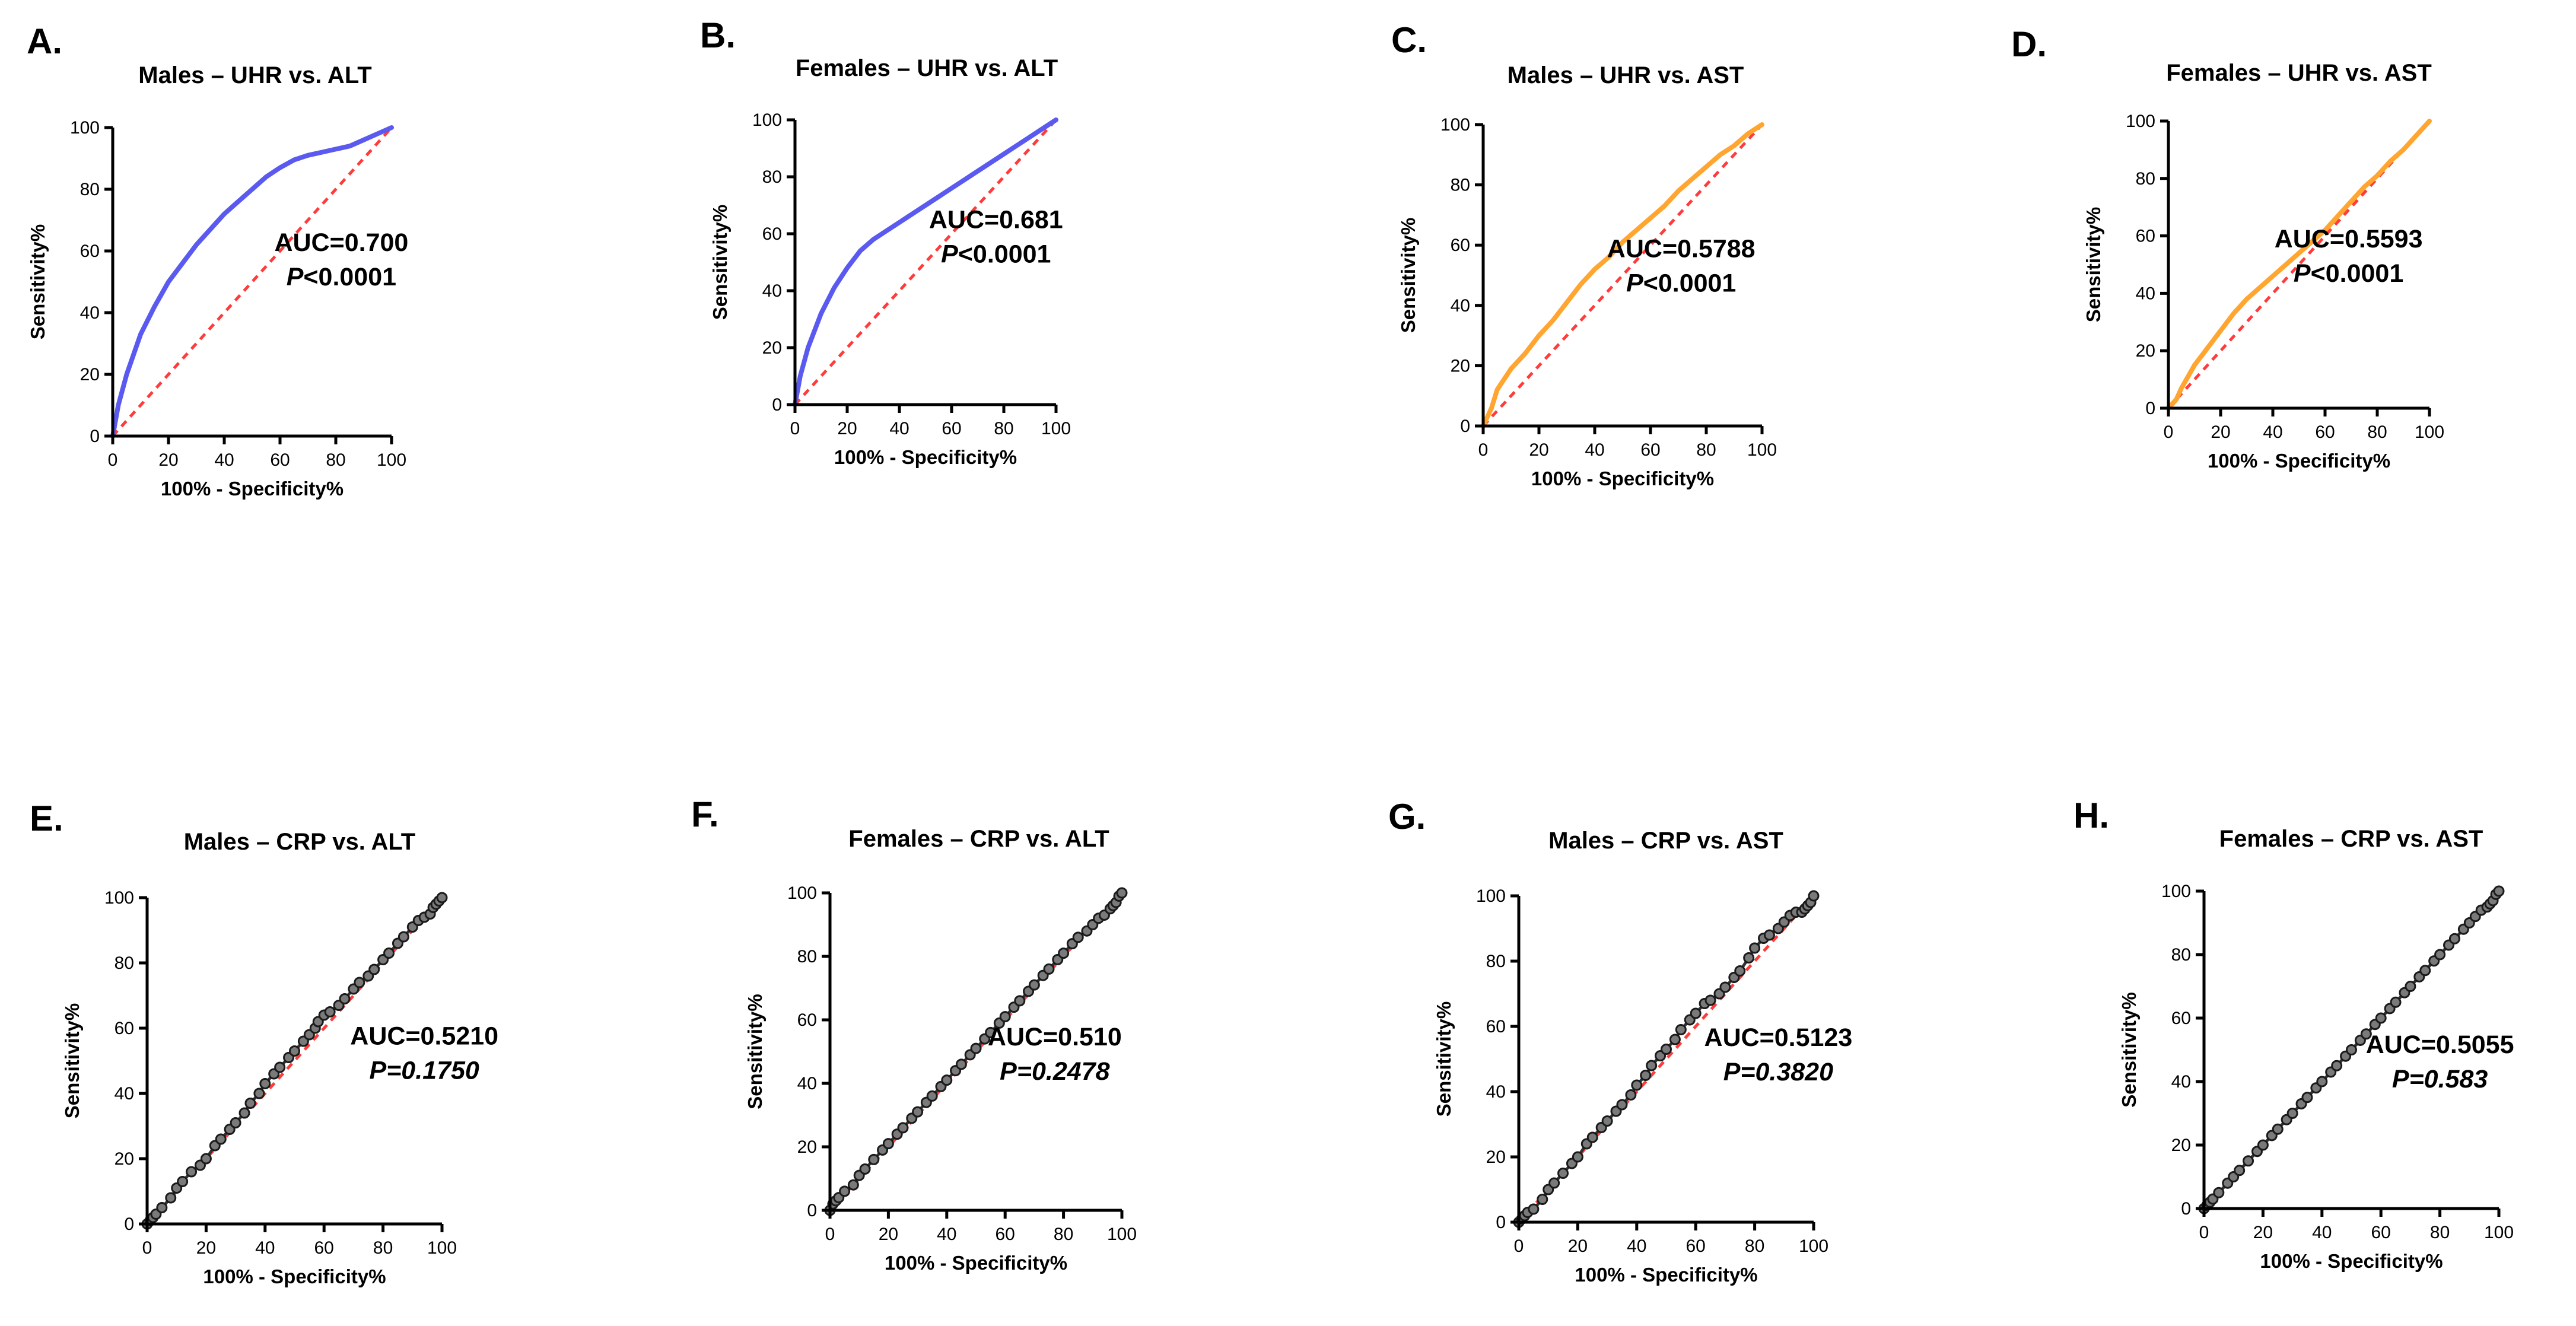  Describe the element at coordinates (46, 818) in the screenshot. I see `panel-letter: E.` at that location.